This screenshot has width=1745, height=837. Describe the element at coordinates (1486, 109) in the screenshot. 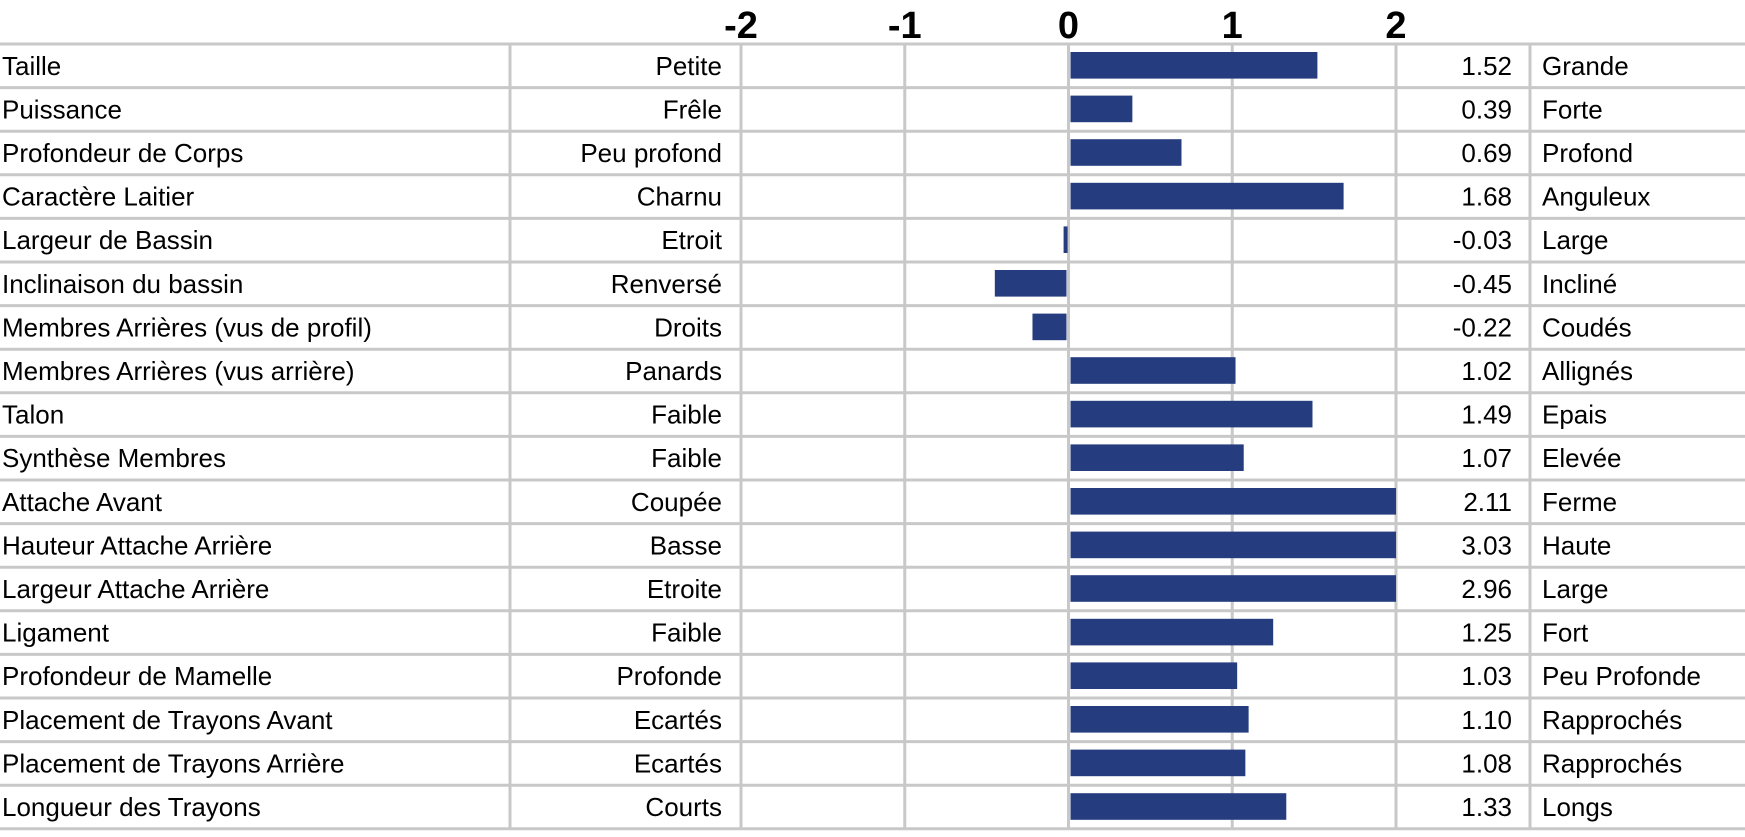

I see `value-label: 0.39` at that location.